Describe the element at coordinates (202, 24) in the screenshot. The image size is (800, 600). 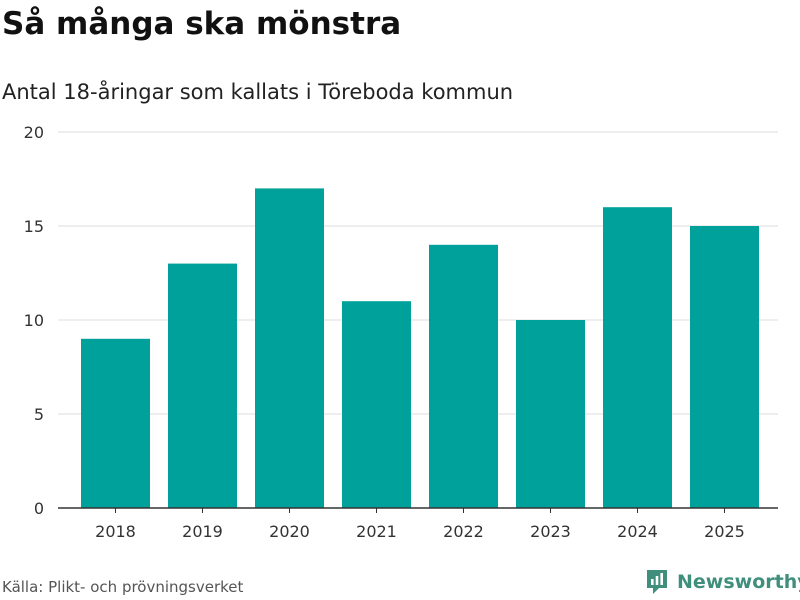
I see `chart-title: Så många ska mönstra` at that location.